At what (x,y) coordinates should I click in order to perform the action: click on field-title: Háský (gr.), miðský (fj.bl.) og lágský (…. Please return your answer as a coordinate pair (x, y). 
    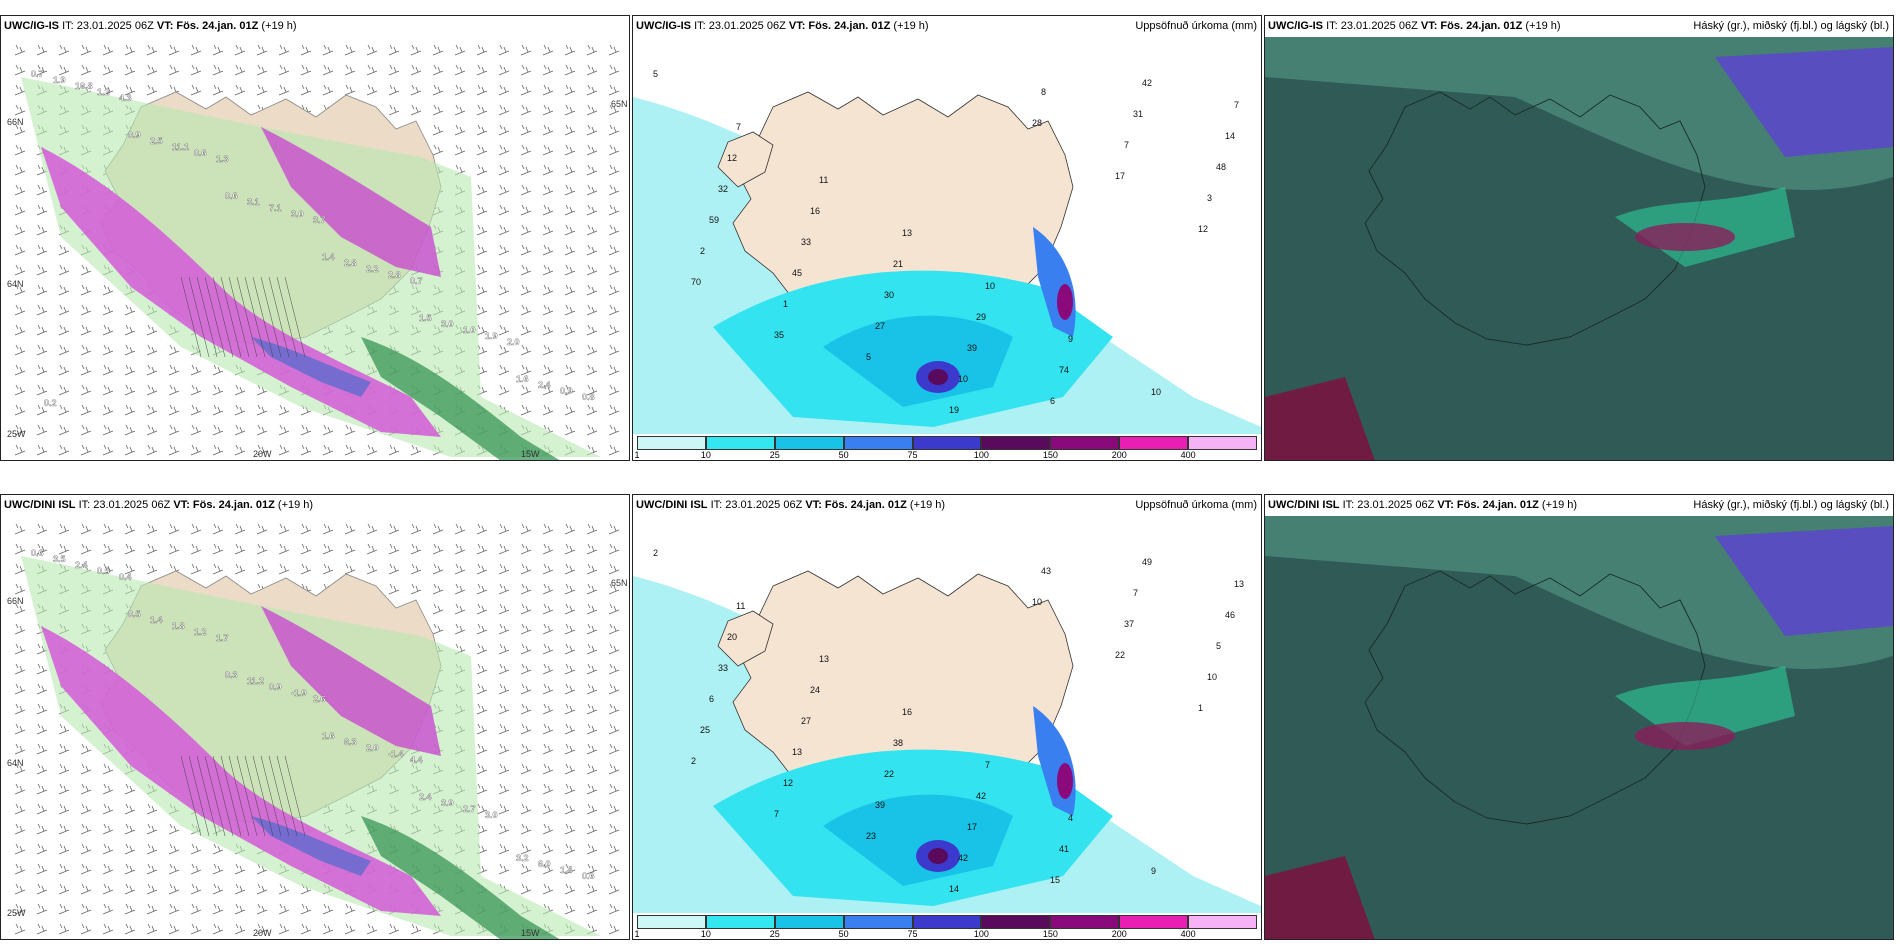
    Looking at the image, I should click on (1791, 505).